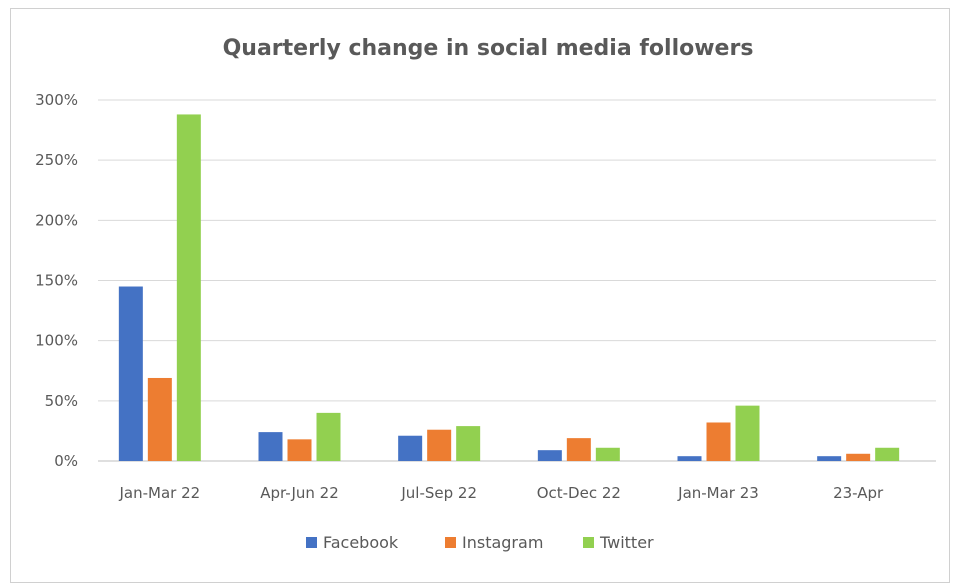  I want to click on y-axis: 0% 50% 100% 150% 200% 250% 300%, so click(56, 280).